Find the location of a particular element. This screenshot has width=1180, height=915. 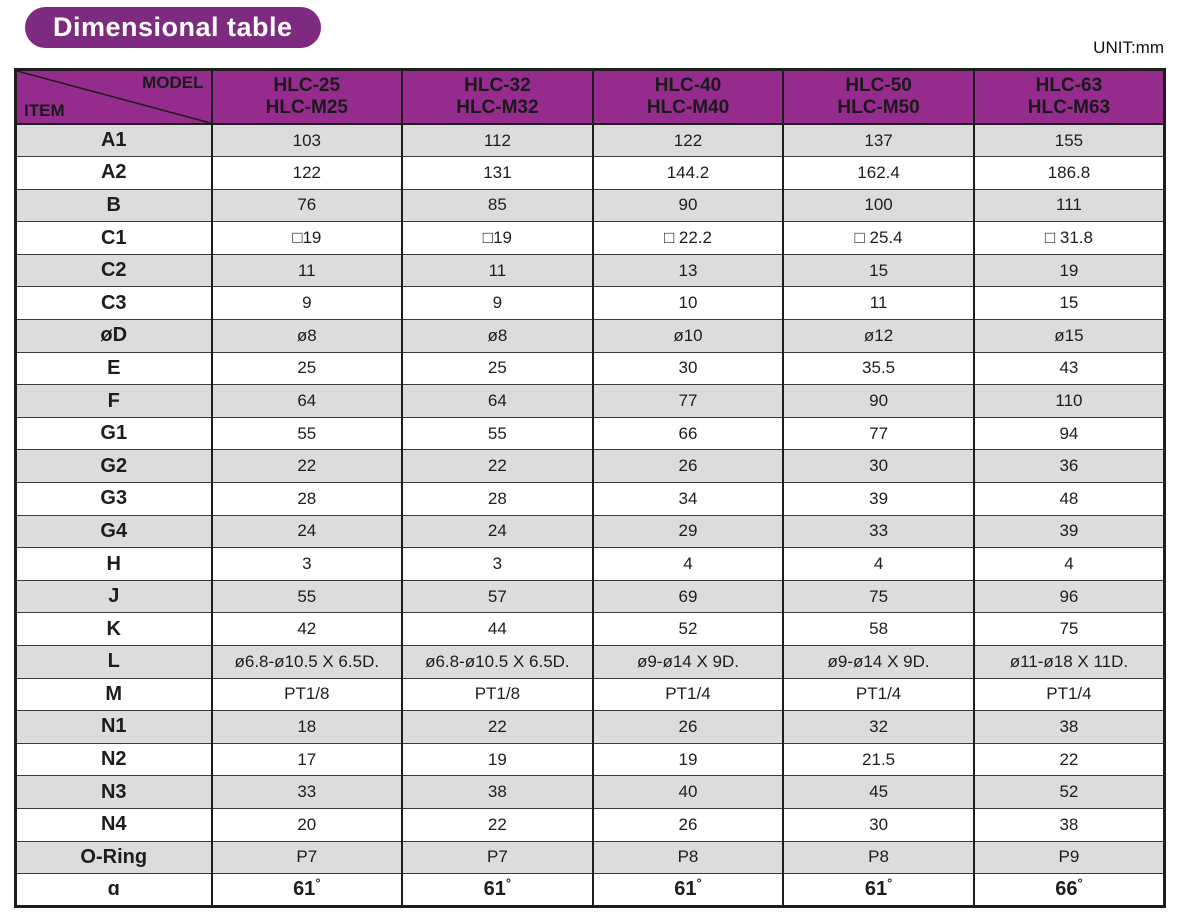

value-cell: P7 is located at coordinates (497, 857).